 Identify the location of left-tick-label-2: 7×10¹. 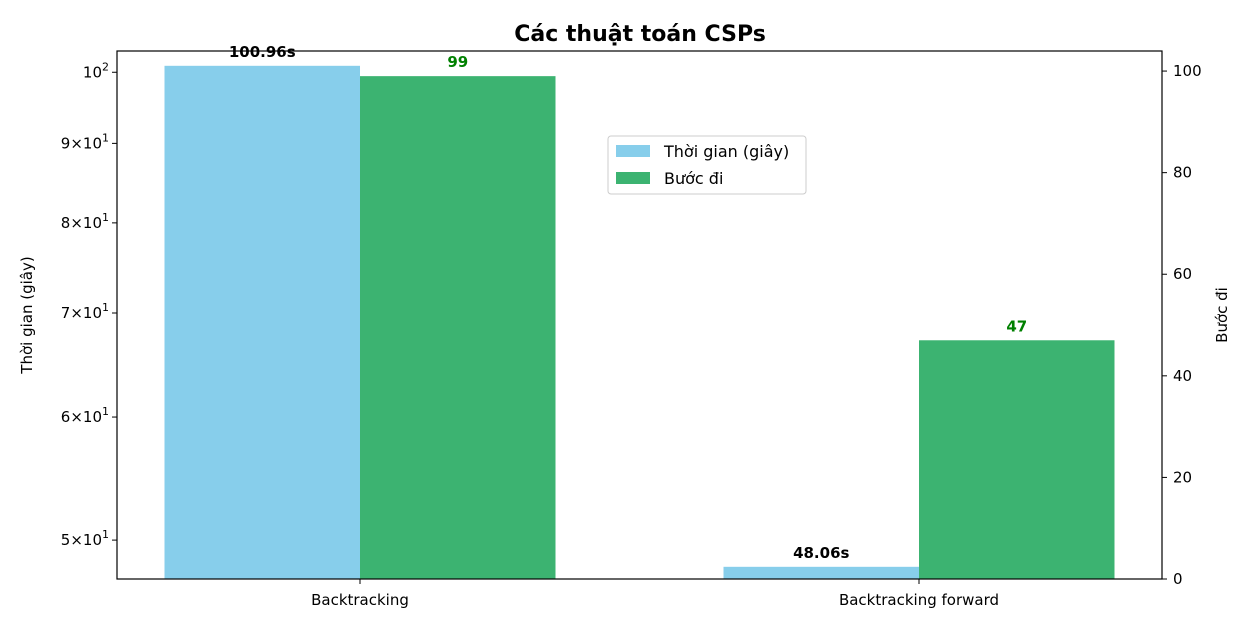
(85, 311).